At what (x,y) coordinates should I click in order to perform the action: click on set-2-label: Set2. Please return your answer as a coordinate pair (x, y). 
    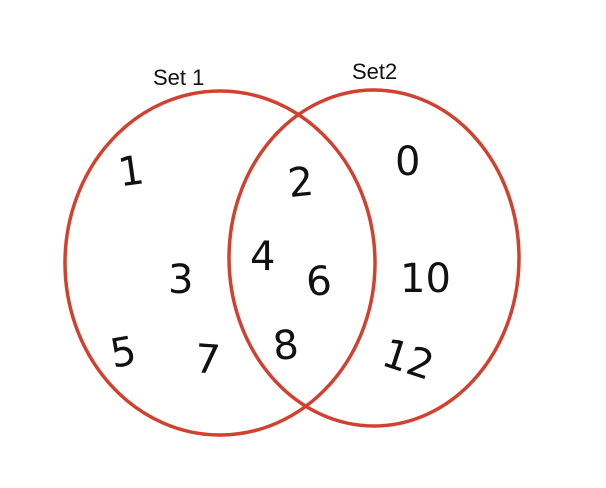
    Looking at the image, I should click on (374, 71).